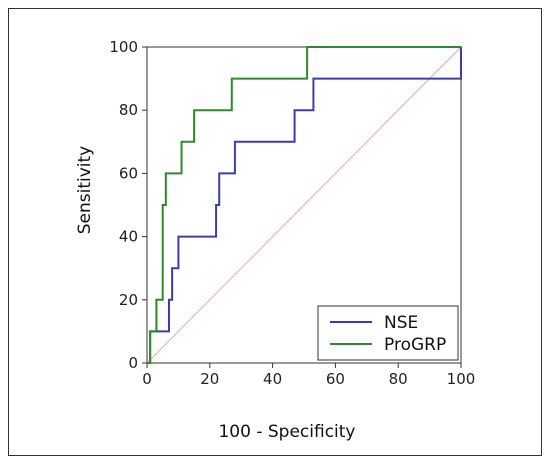 The width and height of the screenshot is (552, 465). What do you see at coordinates (128, 110) in the screenshot?
I see `y-tick-label: 80` at bounding box center [128, 110].